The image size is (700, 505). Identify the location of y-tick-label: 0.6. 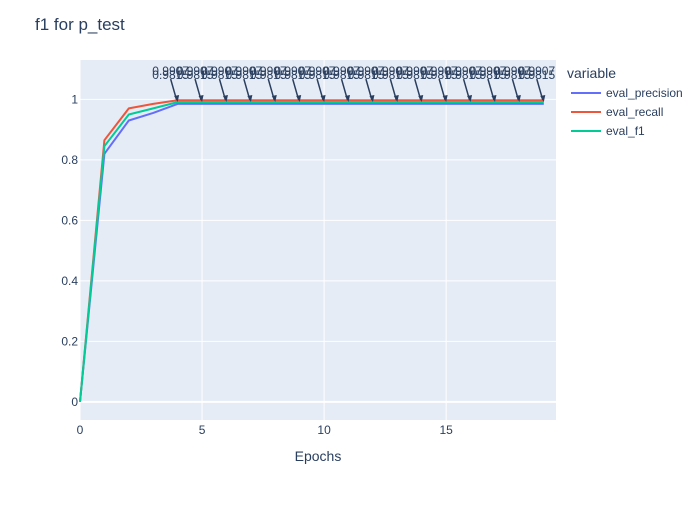
(69, 220).